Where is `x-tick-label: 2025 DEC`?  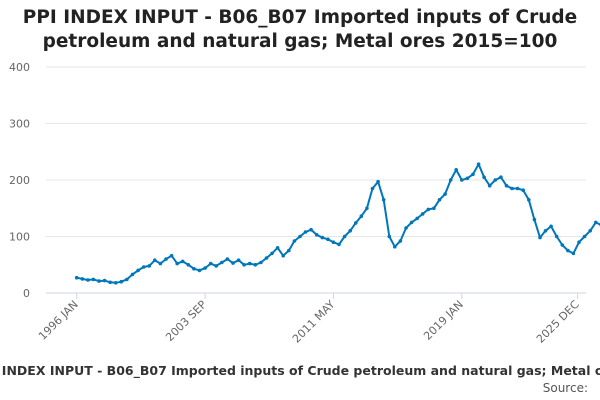
x-tick-label: 2025 DEC is located at coordinates (558, 322).